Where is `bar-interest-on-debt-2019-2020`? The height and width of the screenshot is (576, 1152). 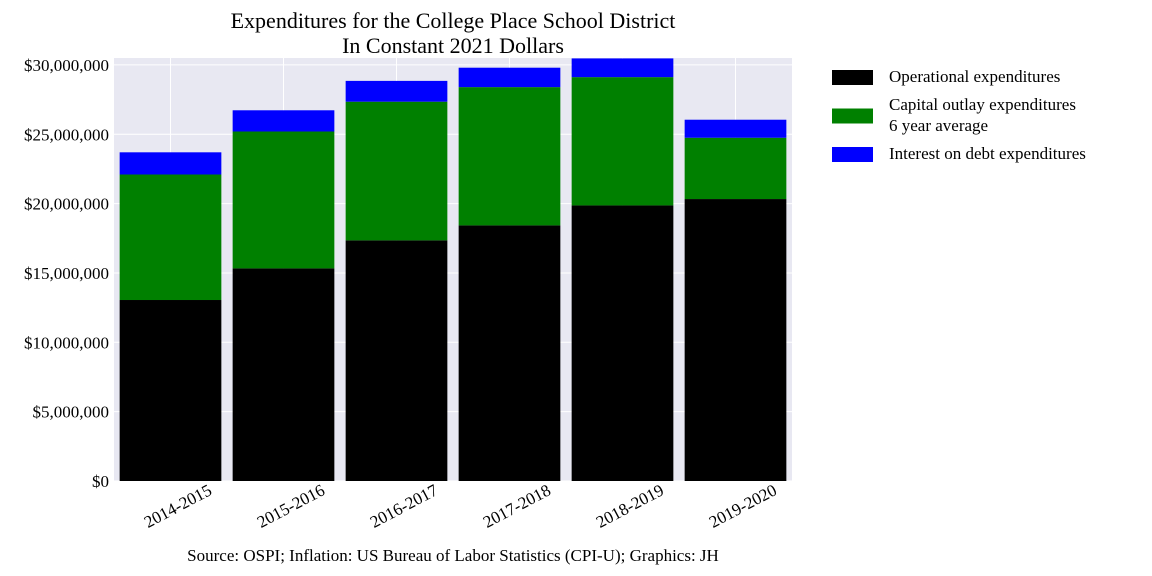
bar-interest-on-debt-2019-2020 is located at coordinates (735, 128).